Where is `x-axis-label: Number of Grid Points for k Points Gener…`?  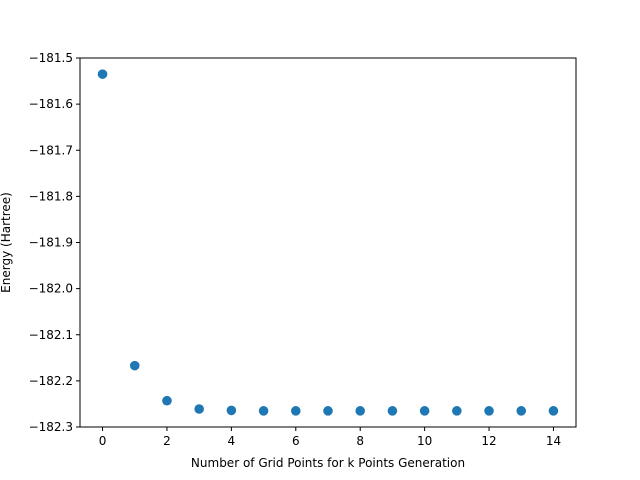
x-axis-label: Number of Grid Points for k Points Gener… is located at coordinates (328, 463).